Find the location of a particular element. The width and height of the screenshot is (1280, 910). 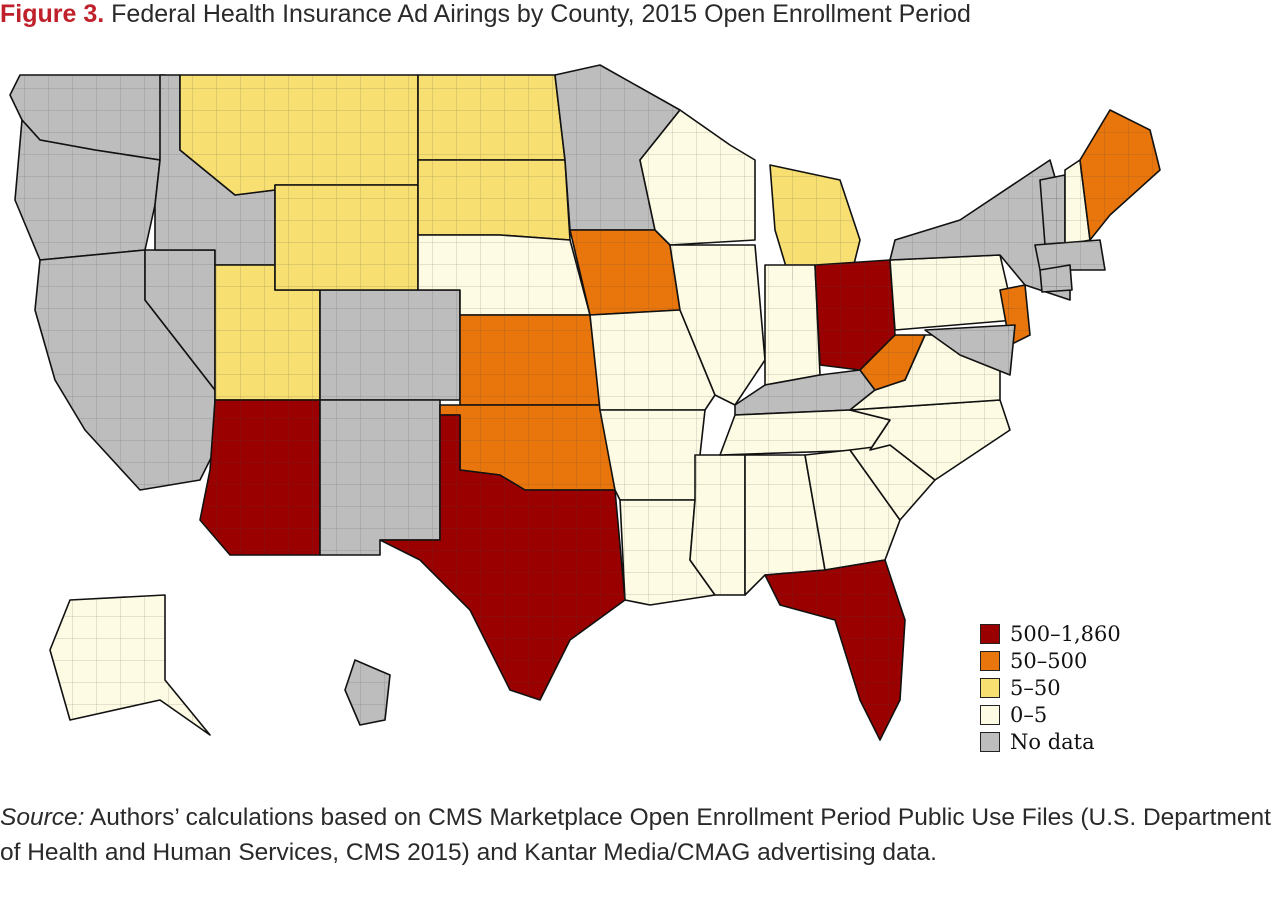

legend-item: 50–500 is located at coordinates (1050, 660).